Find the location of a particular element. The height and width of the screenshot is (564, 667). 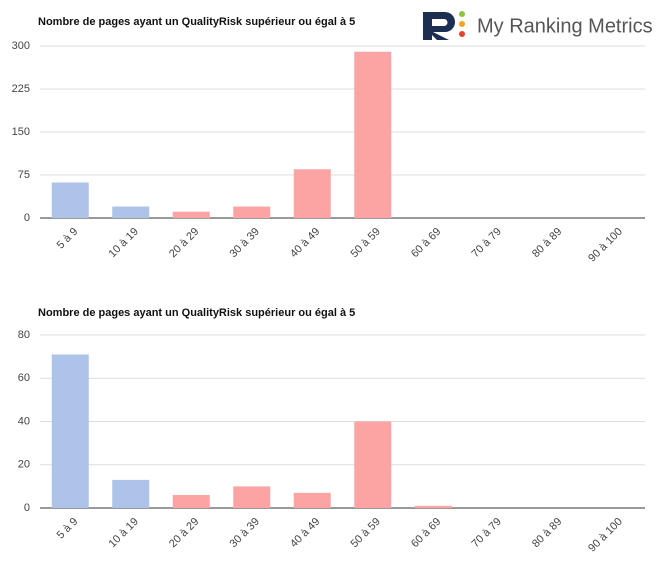

y-tick-label: 60 is located at coordinates (24, 378).